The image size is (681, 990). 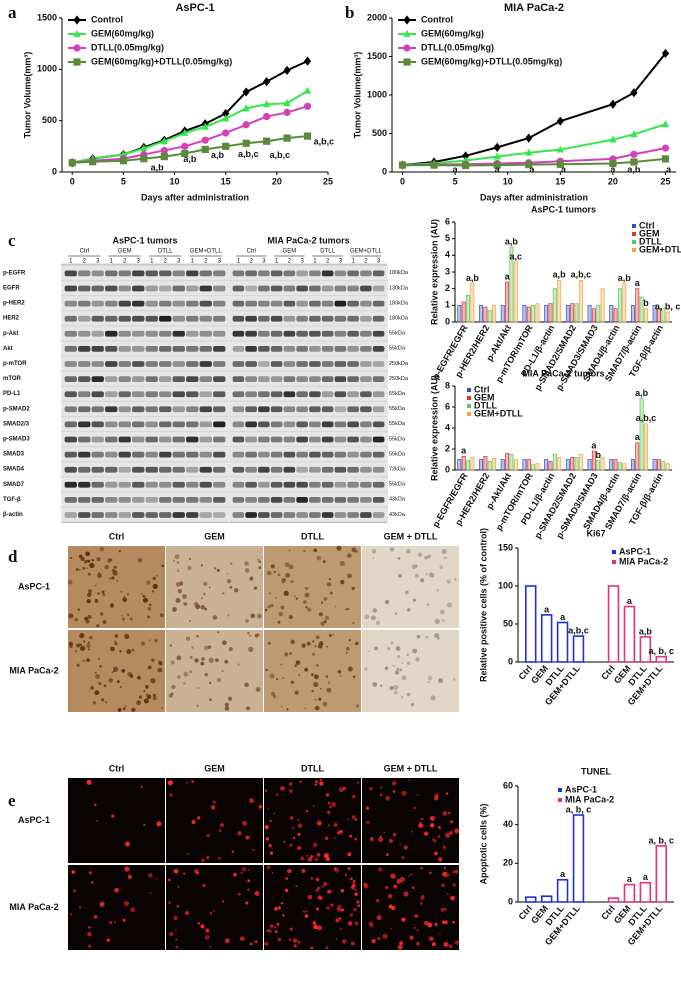 What do you see at coordinates (117, 536) in the screenshot?
I see `image-column-label: Ctrl` at bounding box center [117, 536].